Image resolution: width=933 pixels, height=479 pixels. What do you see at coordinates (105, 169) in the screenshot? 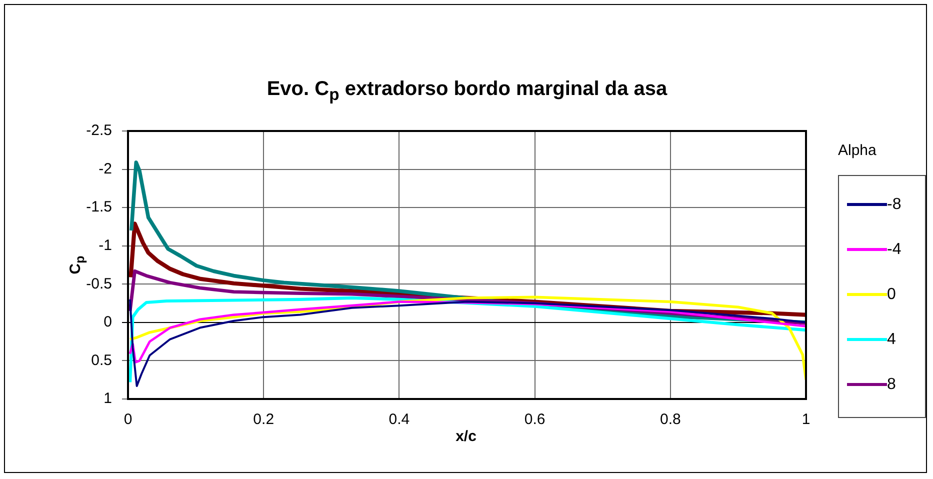
I see `y-tick-label: -2` at bounding box center [105, 169].